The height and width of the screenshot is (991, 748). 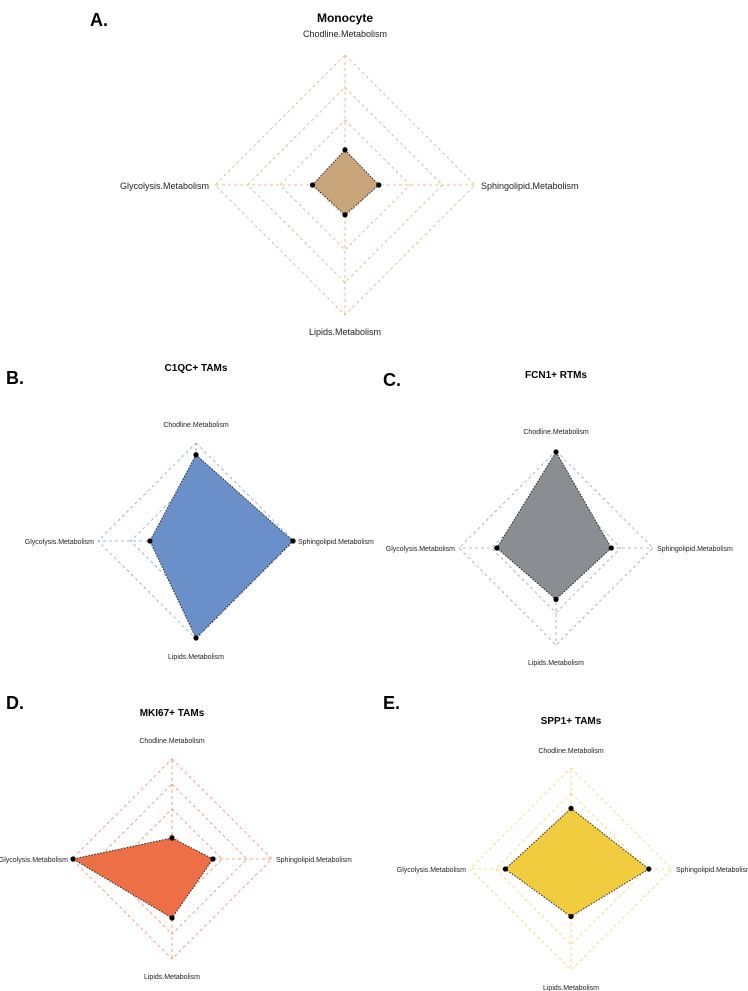 What do you see at coordinates (391, 703) in the screenshot?
I see `panel-letter: E.` at bounding box center [391, 703].